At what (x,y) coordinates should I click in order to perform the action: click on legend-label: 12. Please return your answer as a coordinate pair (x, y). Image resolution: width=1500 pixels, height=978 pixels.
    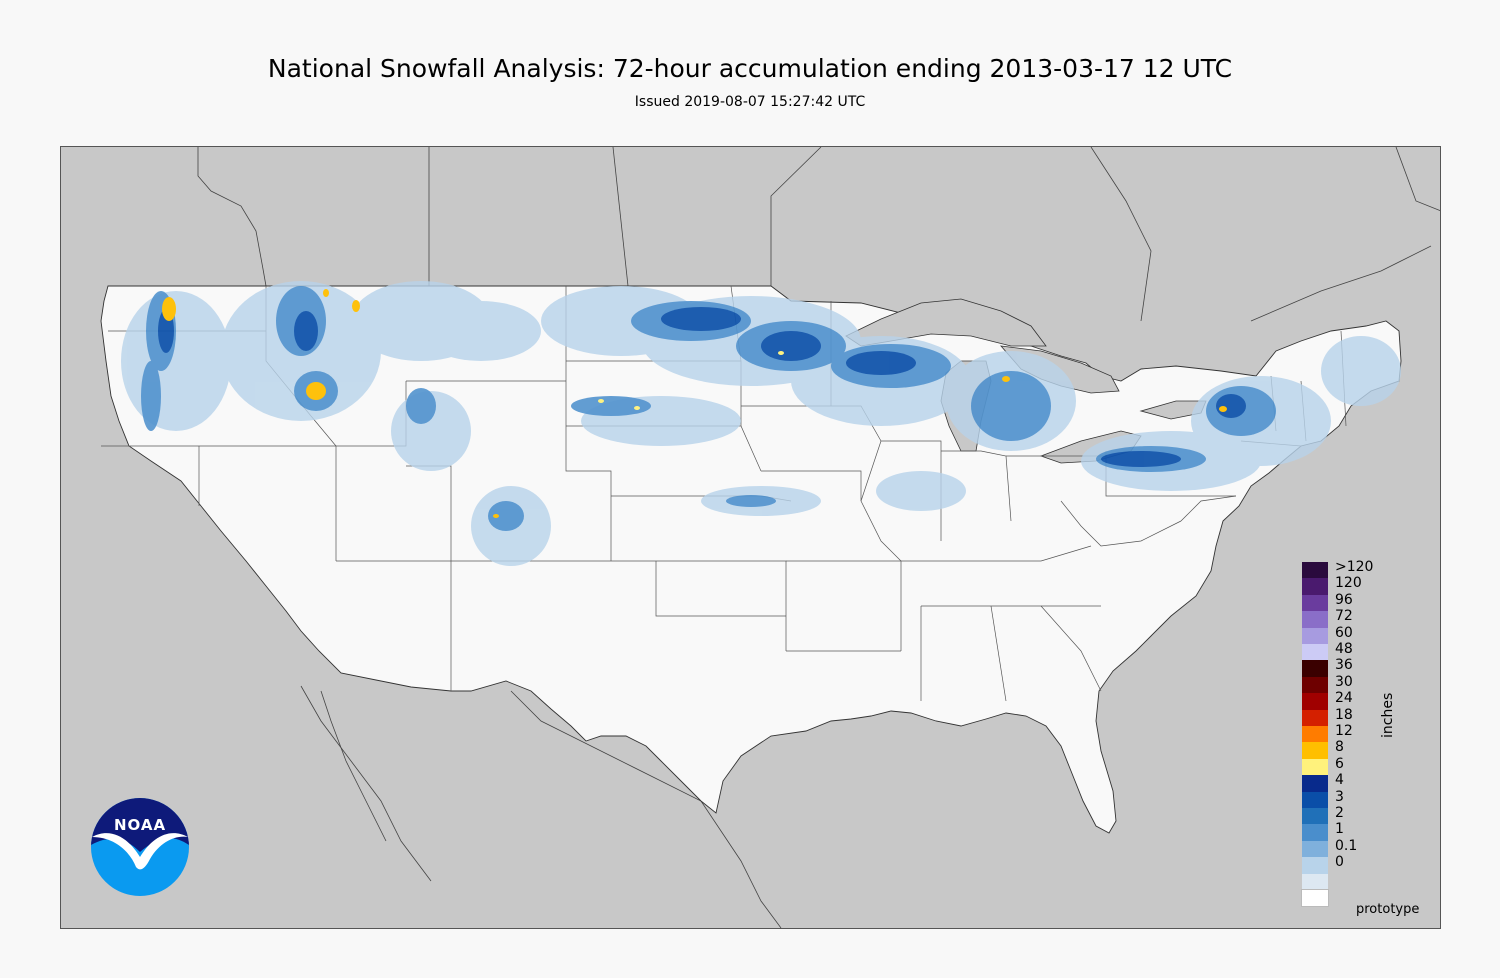
    Looking at the image, I should click on (1344, 731).